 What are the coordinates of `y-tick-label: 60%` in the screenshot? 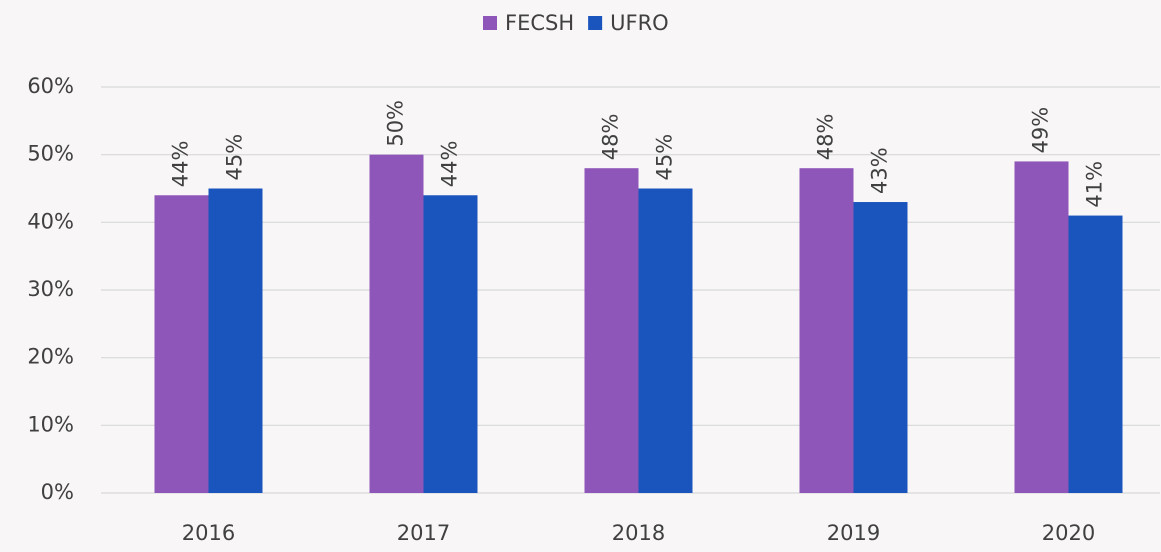 It's located at (50, 86).